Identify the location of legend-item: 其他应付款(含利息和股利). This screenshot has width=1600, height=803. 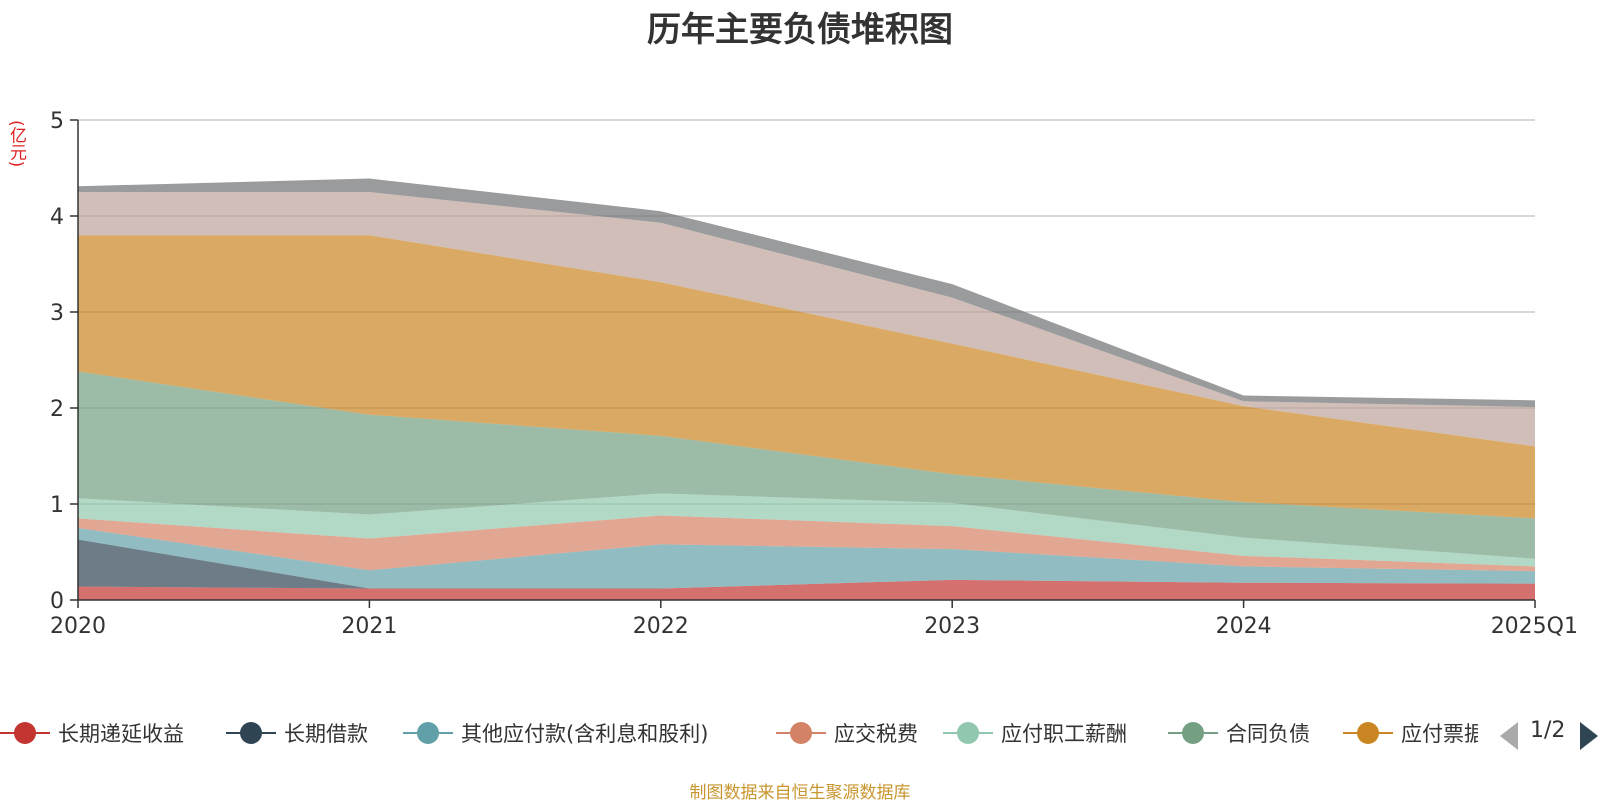
(555, 733).